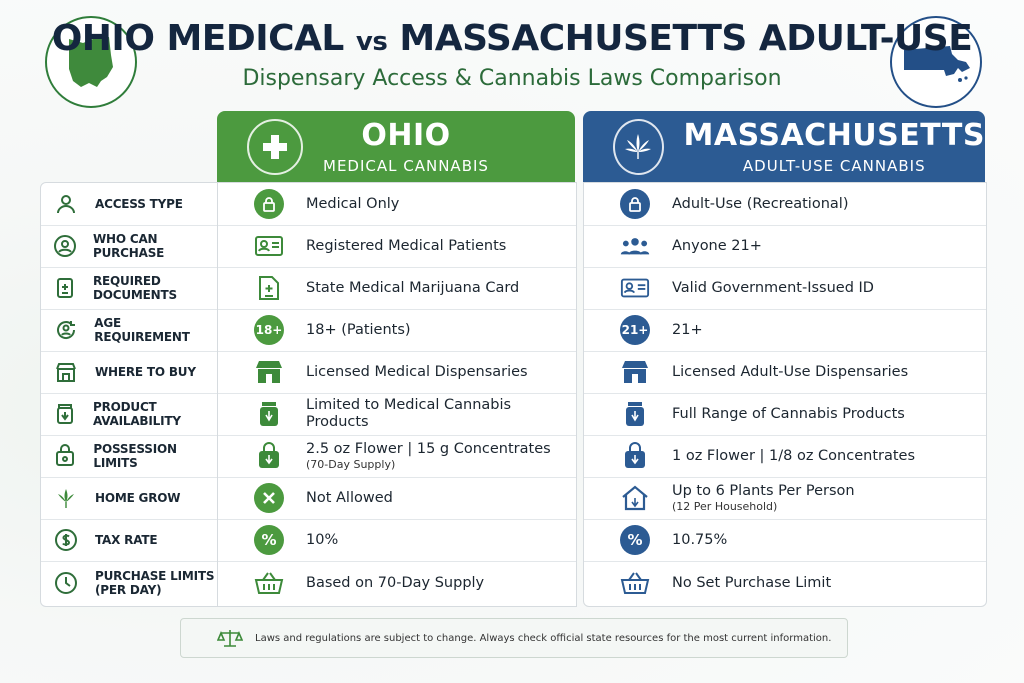 Image resolution: width=1024 pixels, height=683 pixels. Describe the element at coordinates (406, 135) in the screenshot. I see `ohio-column-title: OHIO` at that location.